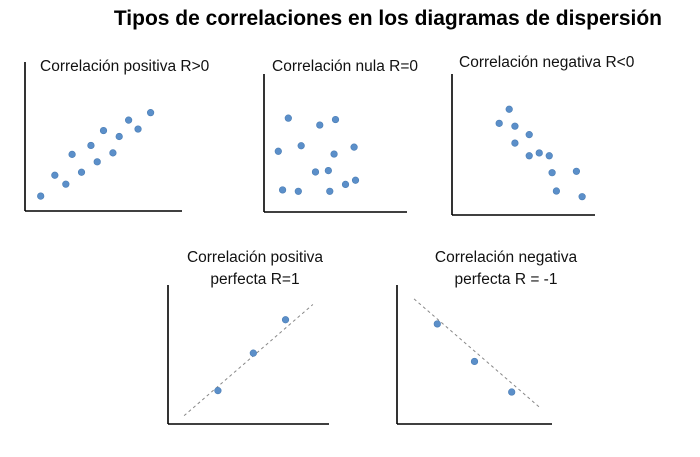 The height and width of the screenshot is (457, 700). I want to click on panel-perfect-positive-correlation: Correlación positiva perfecta R=1, so click(248, 337).